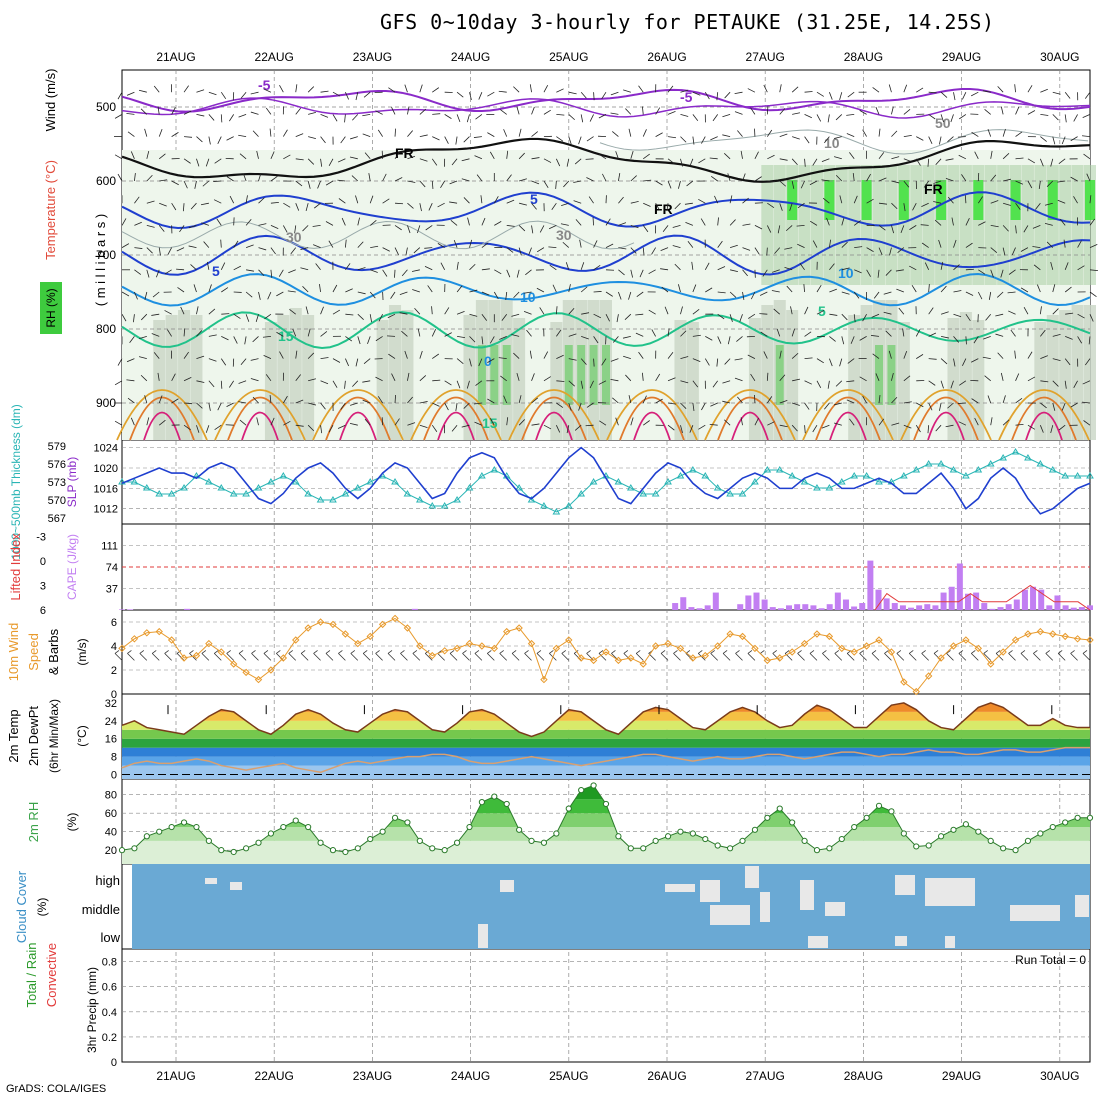  What do you see at coordinates (134, 848) in the screenshot?
I see `rh2m-point` at bounding box center [134, 848].